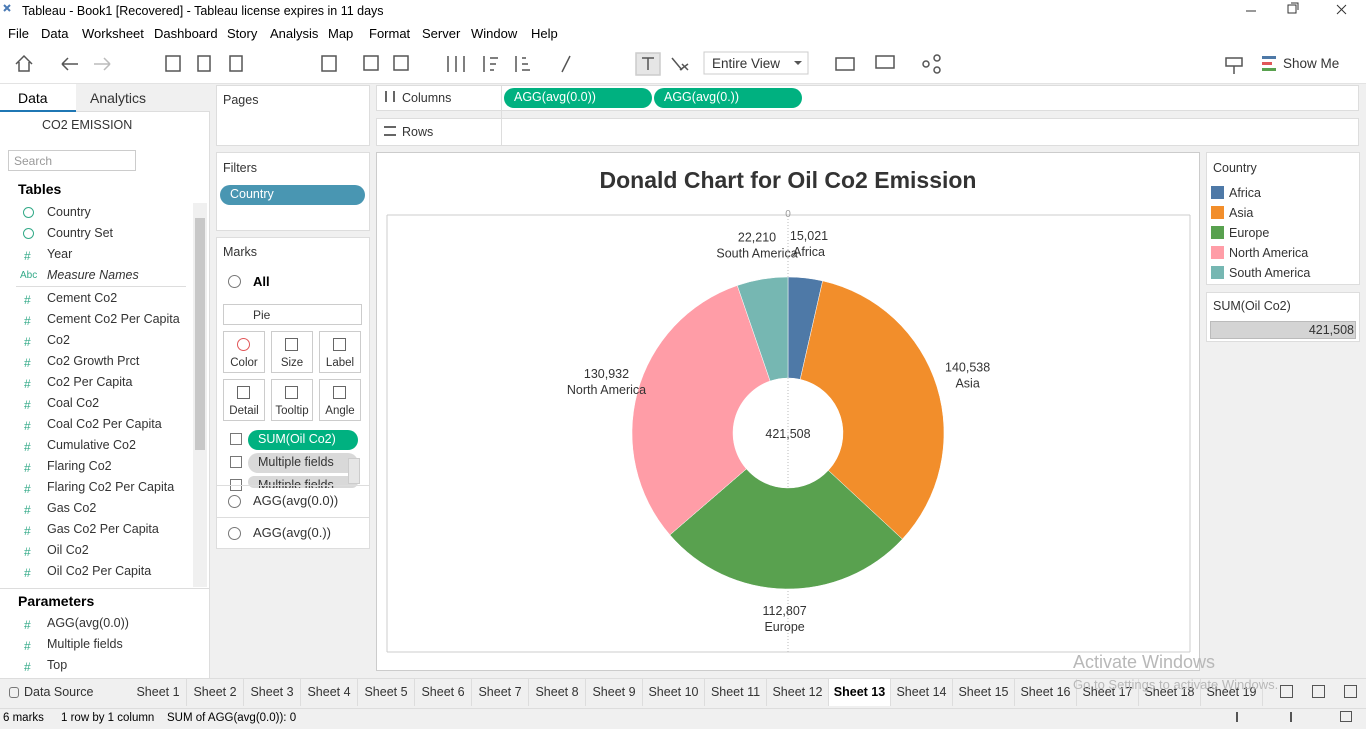 The width and height of the screenshot is (1366, 729). What do you see at coordinates (728, 98) in the screenshot?
I see `column-pill: AGG(avg(0.))` at bounding box center [728, 98].